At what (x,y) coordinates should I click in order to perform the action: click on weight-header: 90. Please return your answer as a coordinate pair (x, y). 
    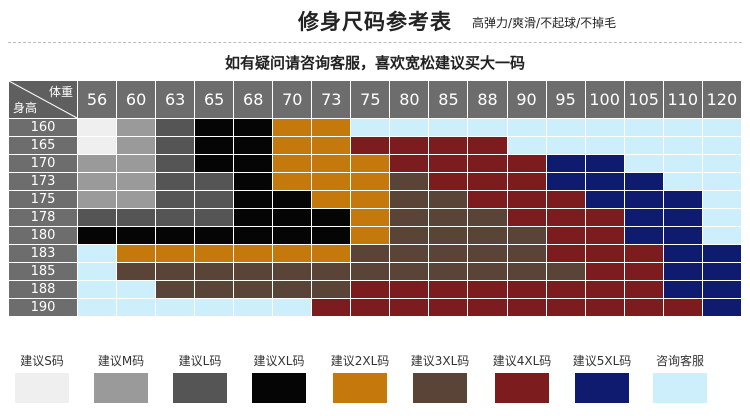
    Looking at the image, I should click on (526, 99).